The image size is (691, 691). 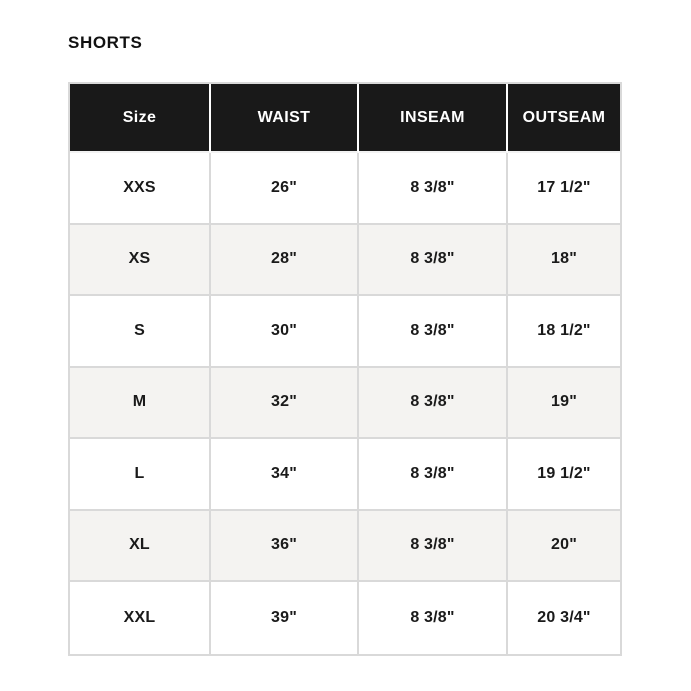 I want to click on cell-waist: 36", so click(x=285, y=546).